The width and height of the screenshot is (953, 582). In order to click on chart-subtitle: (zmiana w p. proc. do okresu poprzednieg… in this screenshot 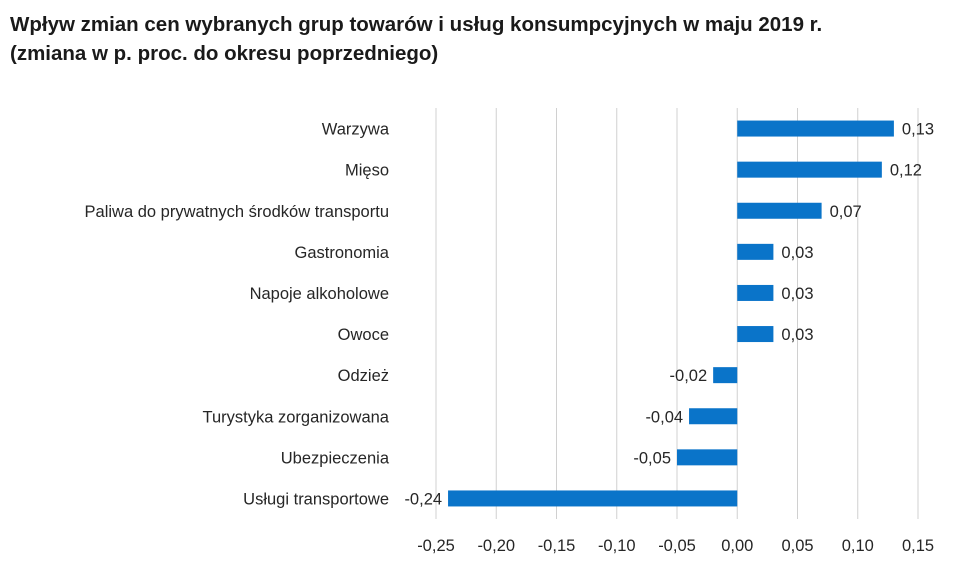, I will do `click(224, 53)`.